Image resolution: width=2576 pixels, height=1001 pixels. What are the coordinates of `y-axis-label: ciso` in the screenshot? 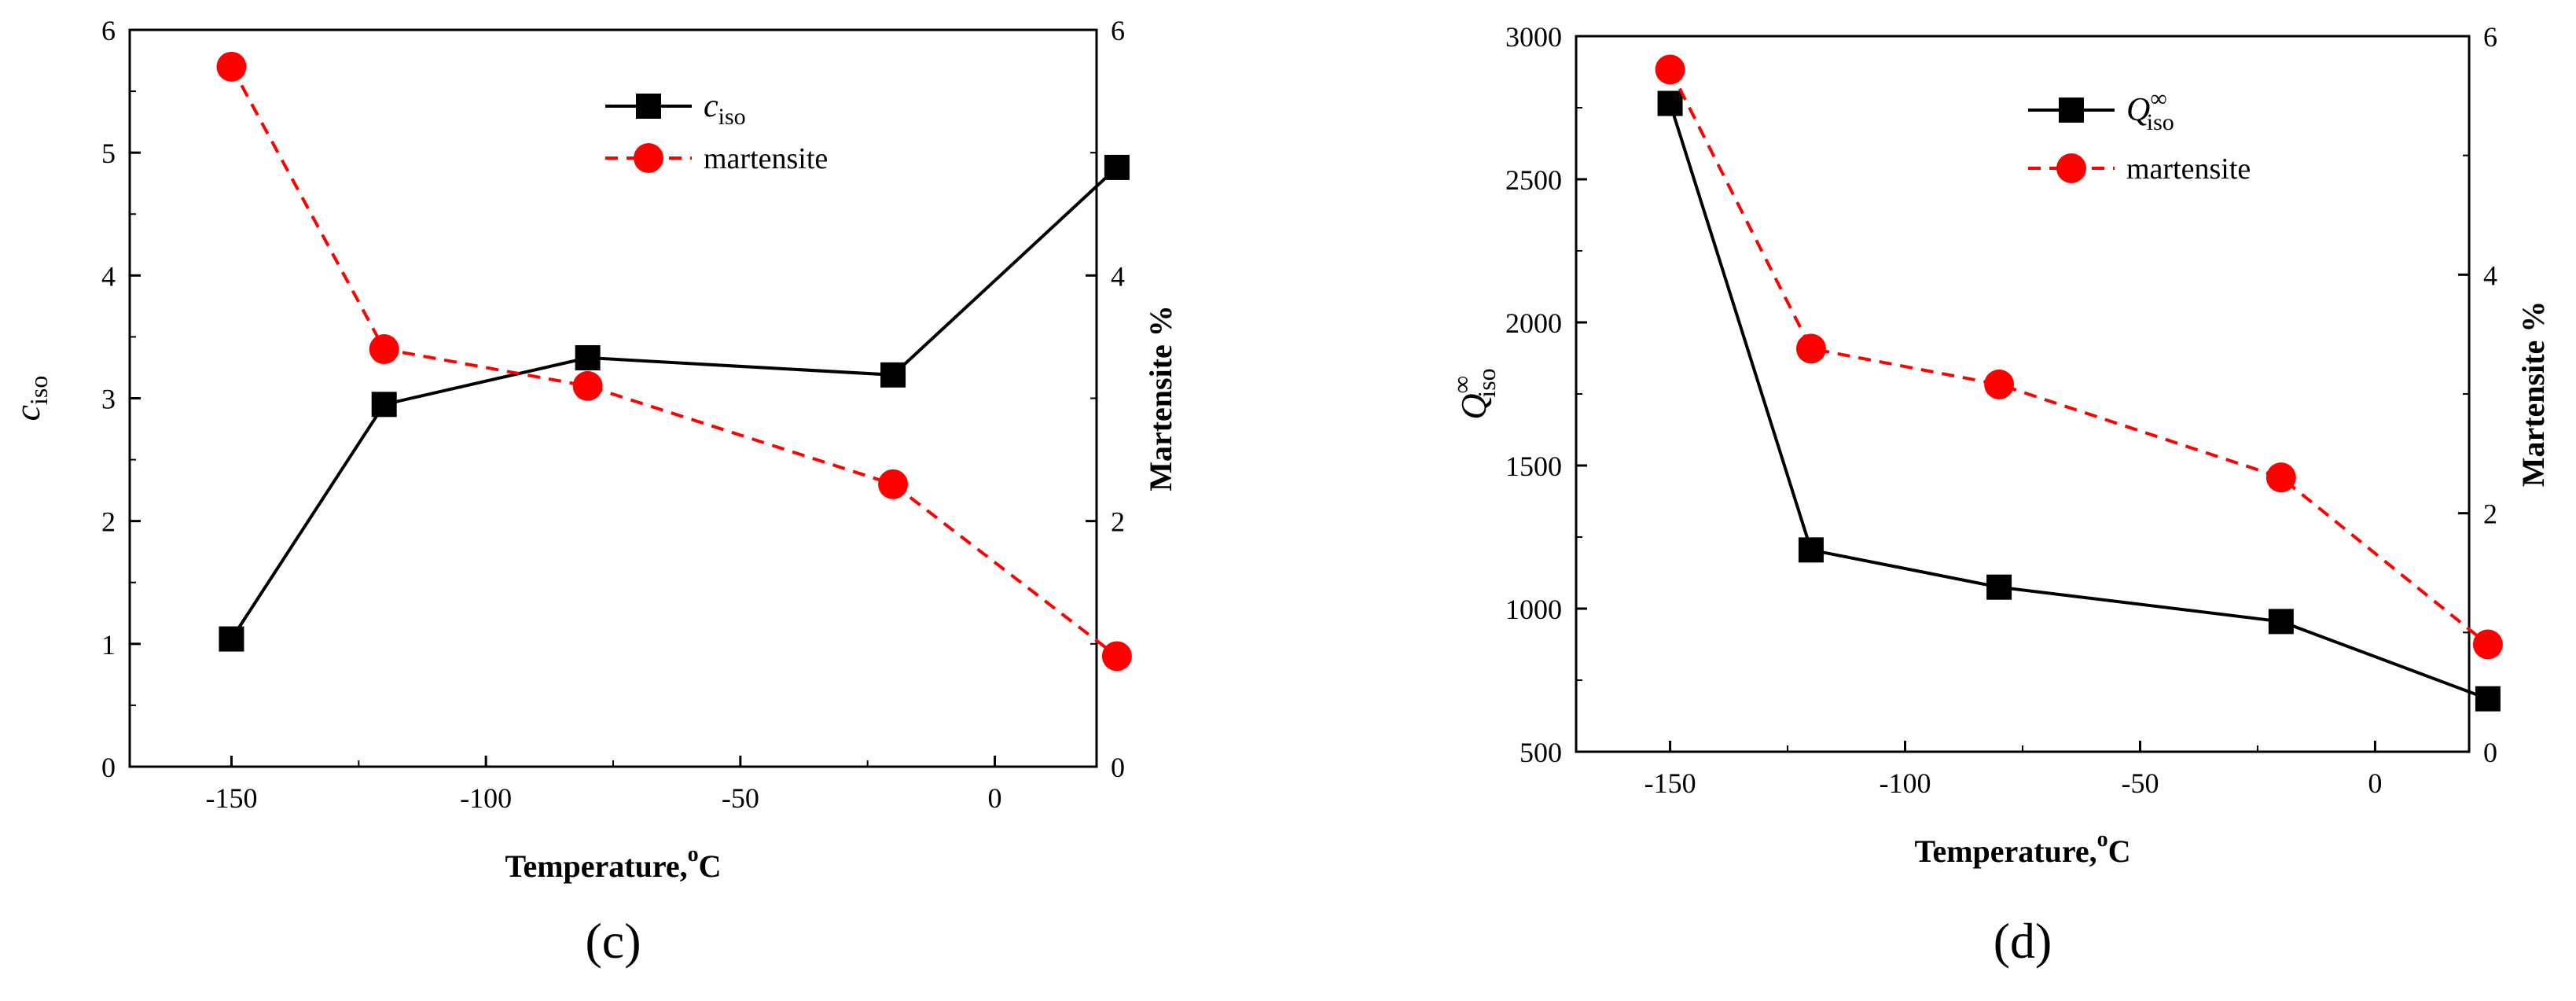 It's located at (30, 398).